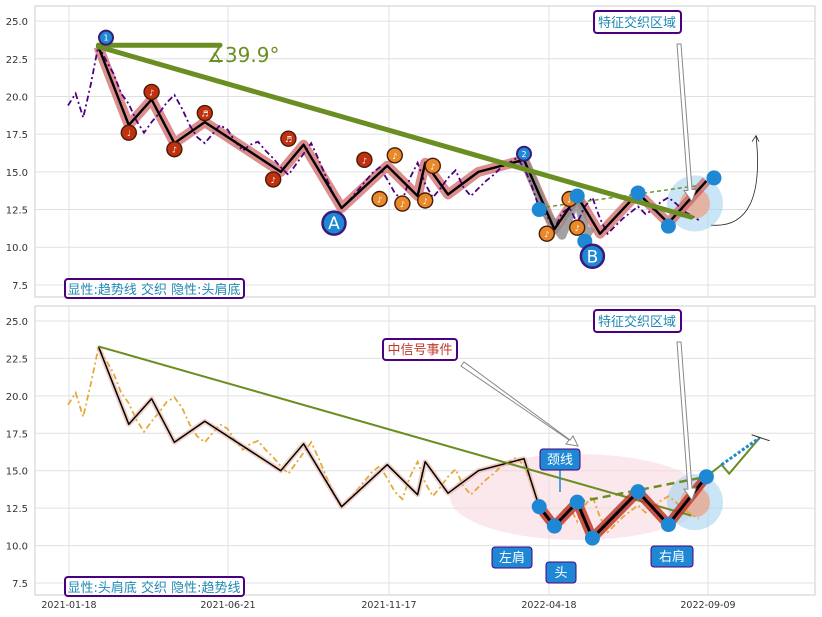  What do you see at coordinates (519, 404) in the screenshot?
I see `event-callout-arrow` at bounding box center [519, 404].